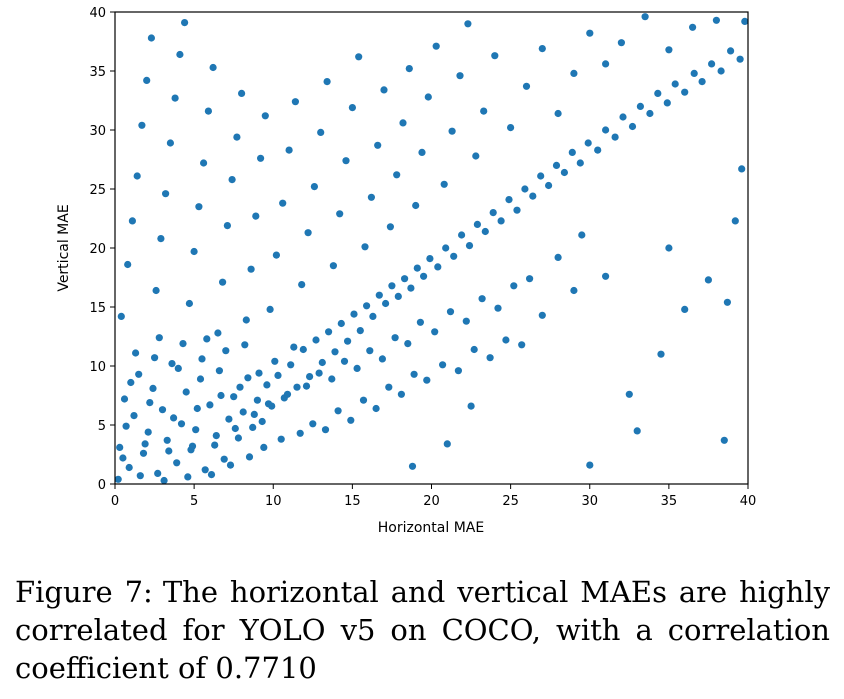 The width and height of the screenshot is (844, 699). Describe the element at coordinates (669, 501) in the screenshot. I see `x-tick-label: 35` at that location.